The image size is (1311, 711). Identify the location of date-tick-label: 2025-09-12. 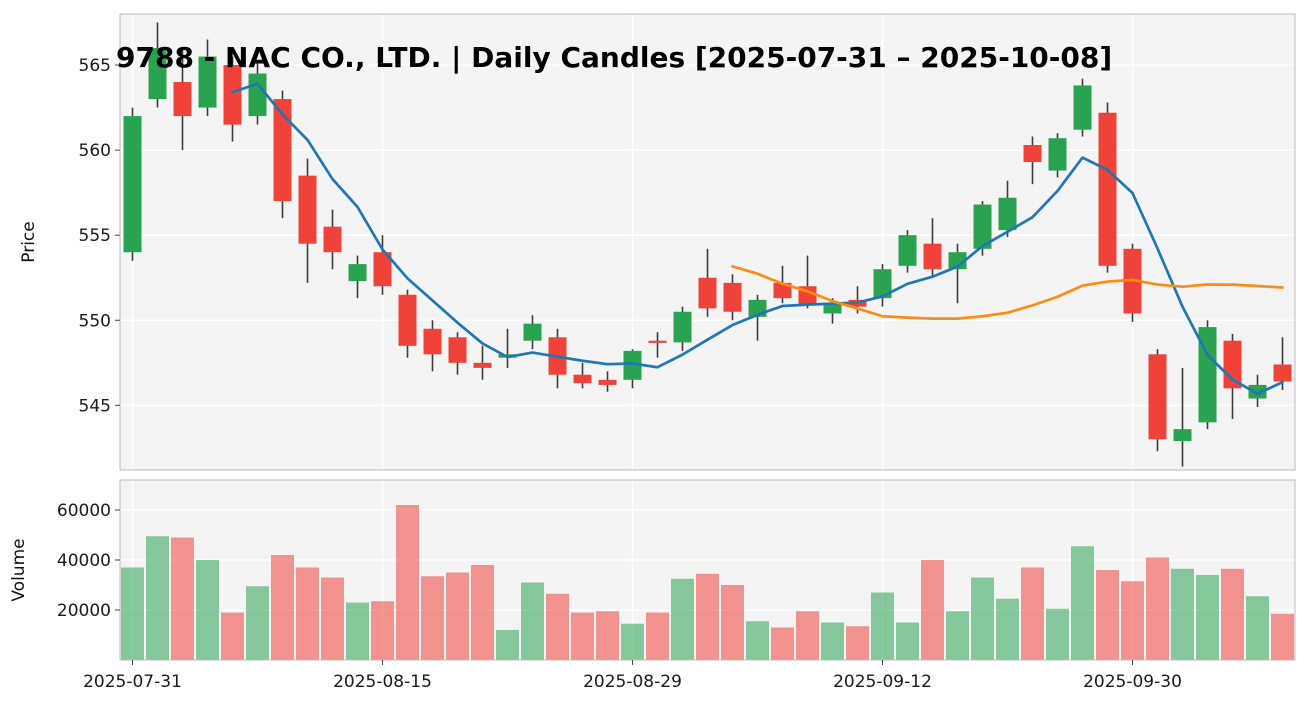
(882, 682).